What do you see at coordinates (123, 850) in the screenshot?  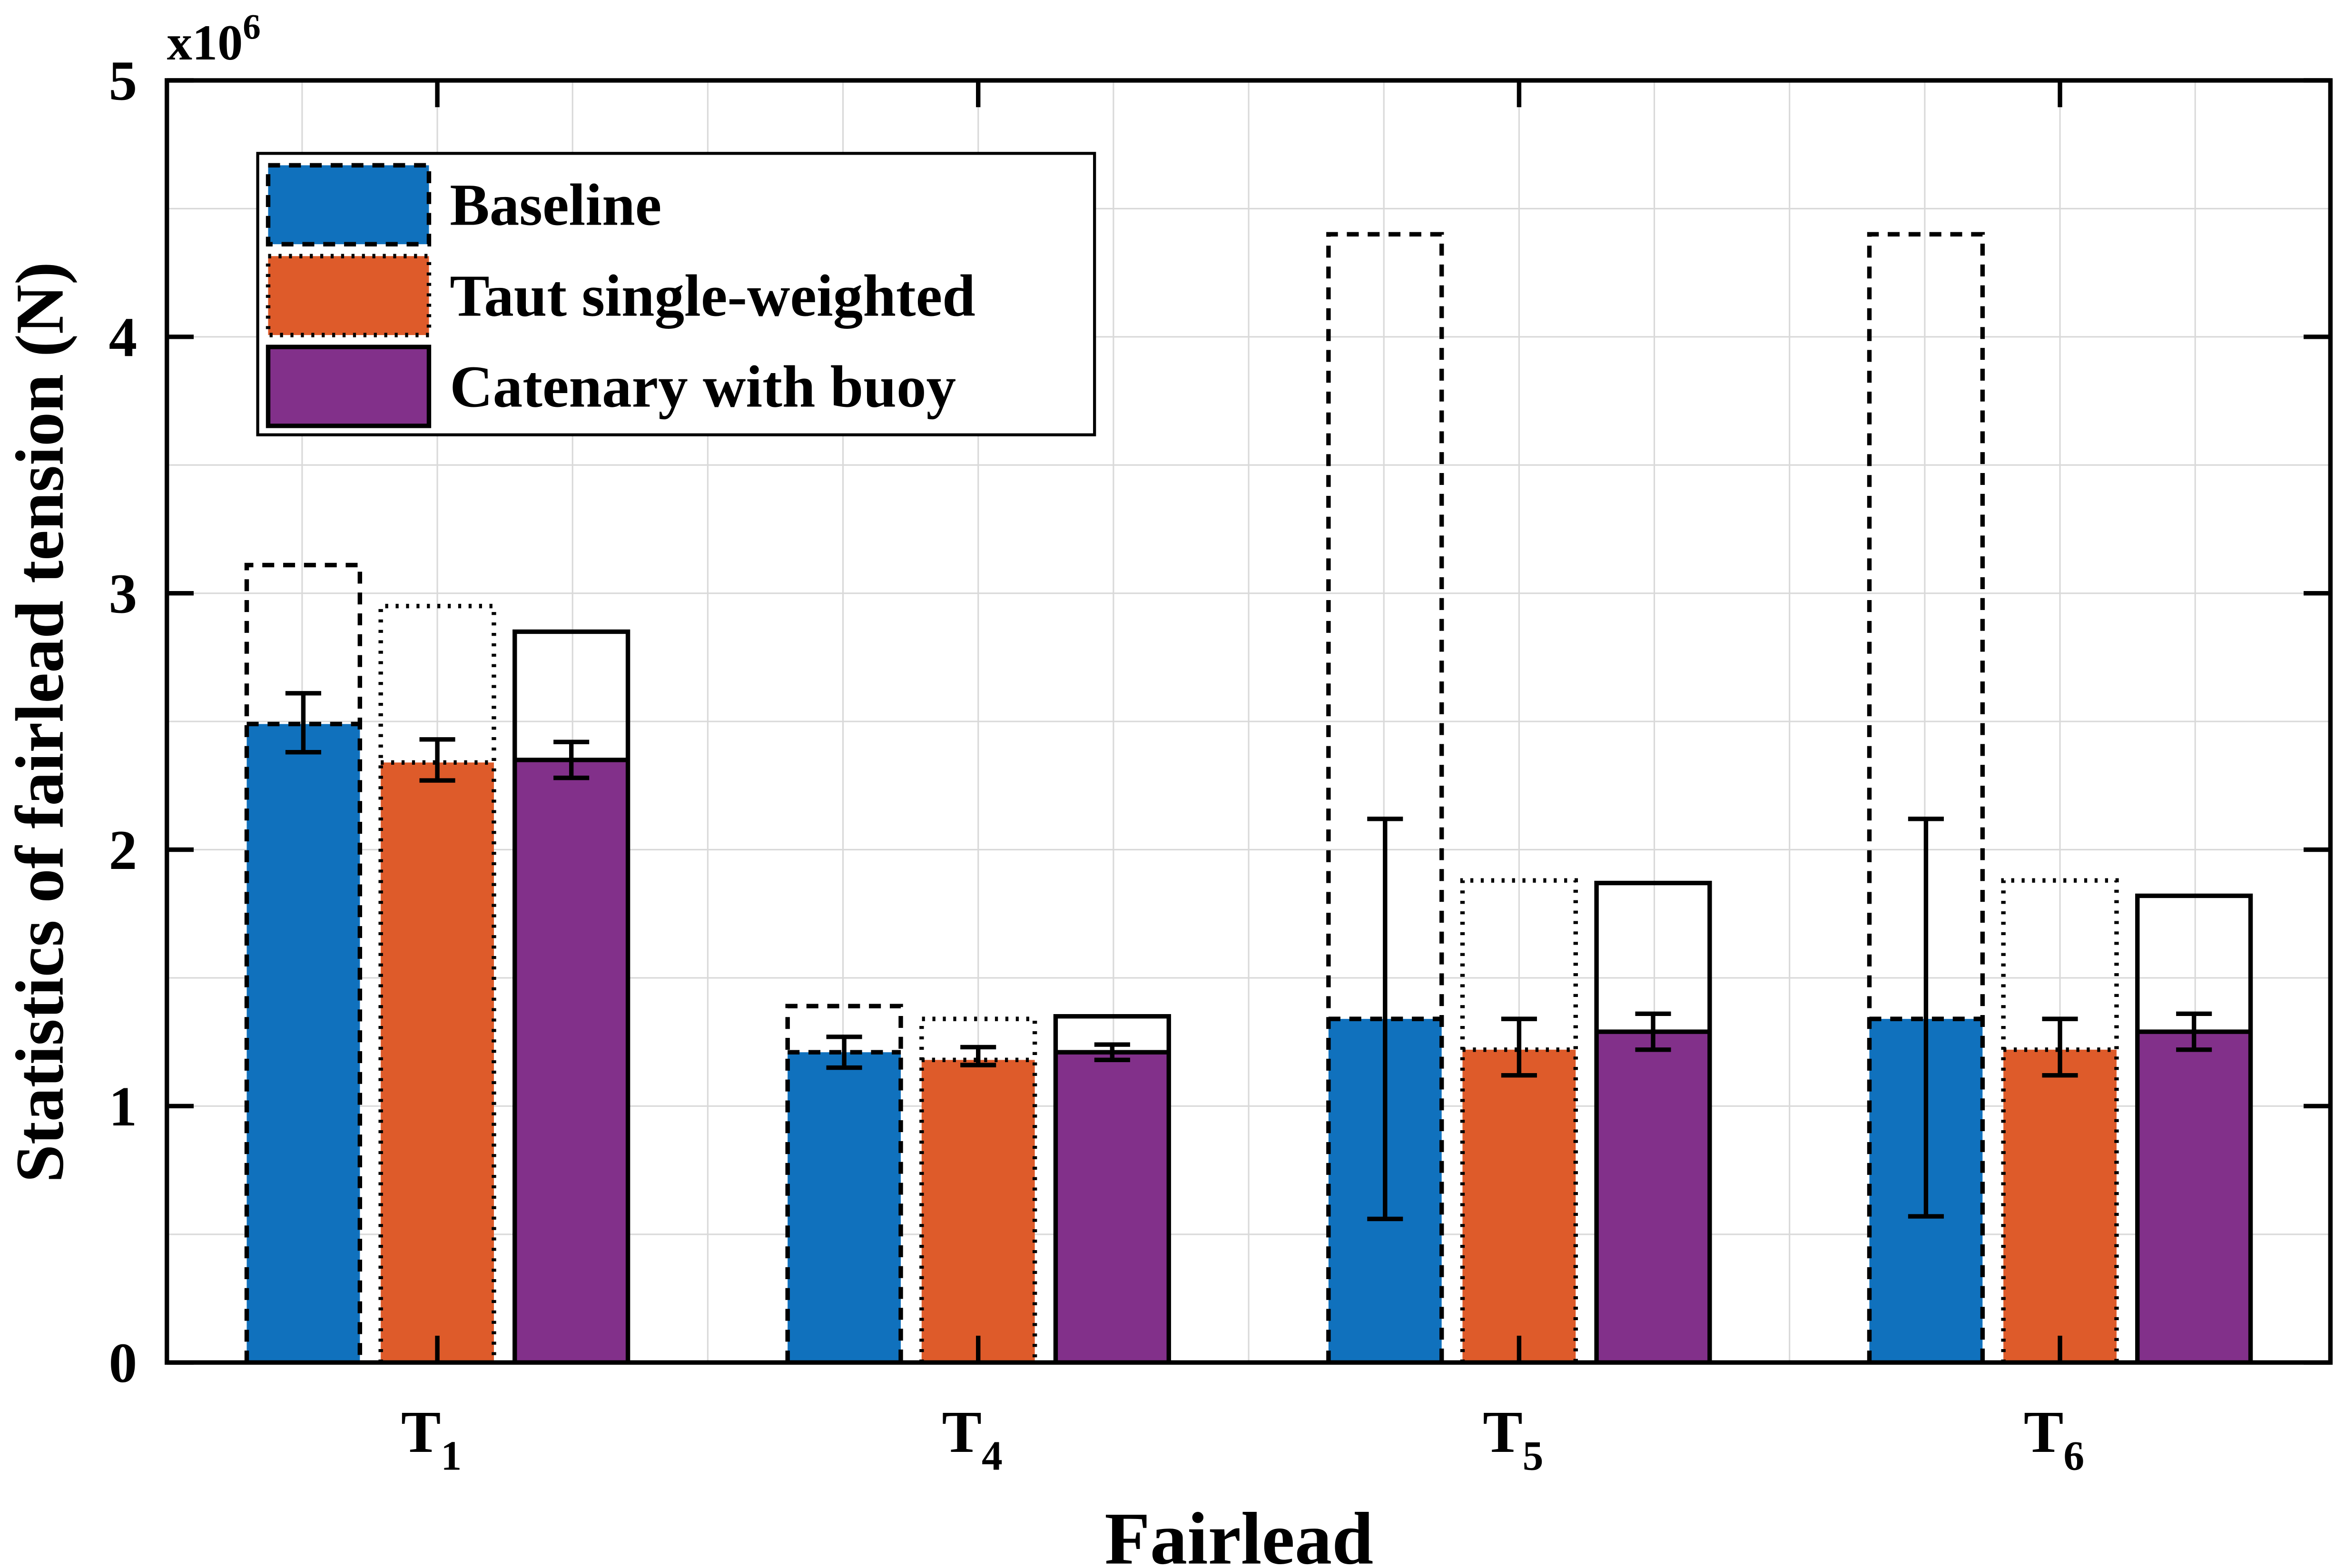 I see `y-tick-label: 2` at bounding box center [123, 850].